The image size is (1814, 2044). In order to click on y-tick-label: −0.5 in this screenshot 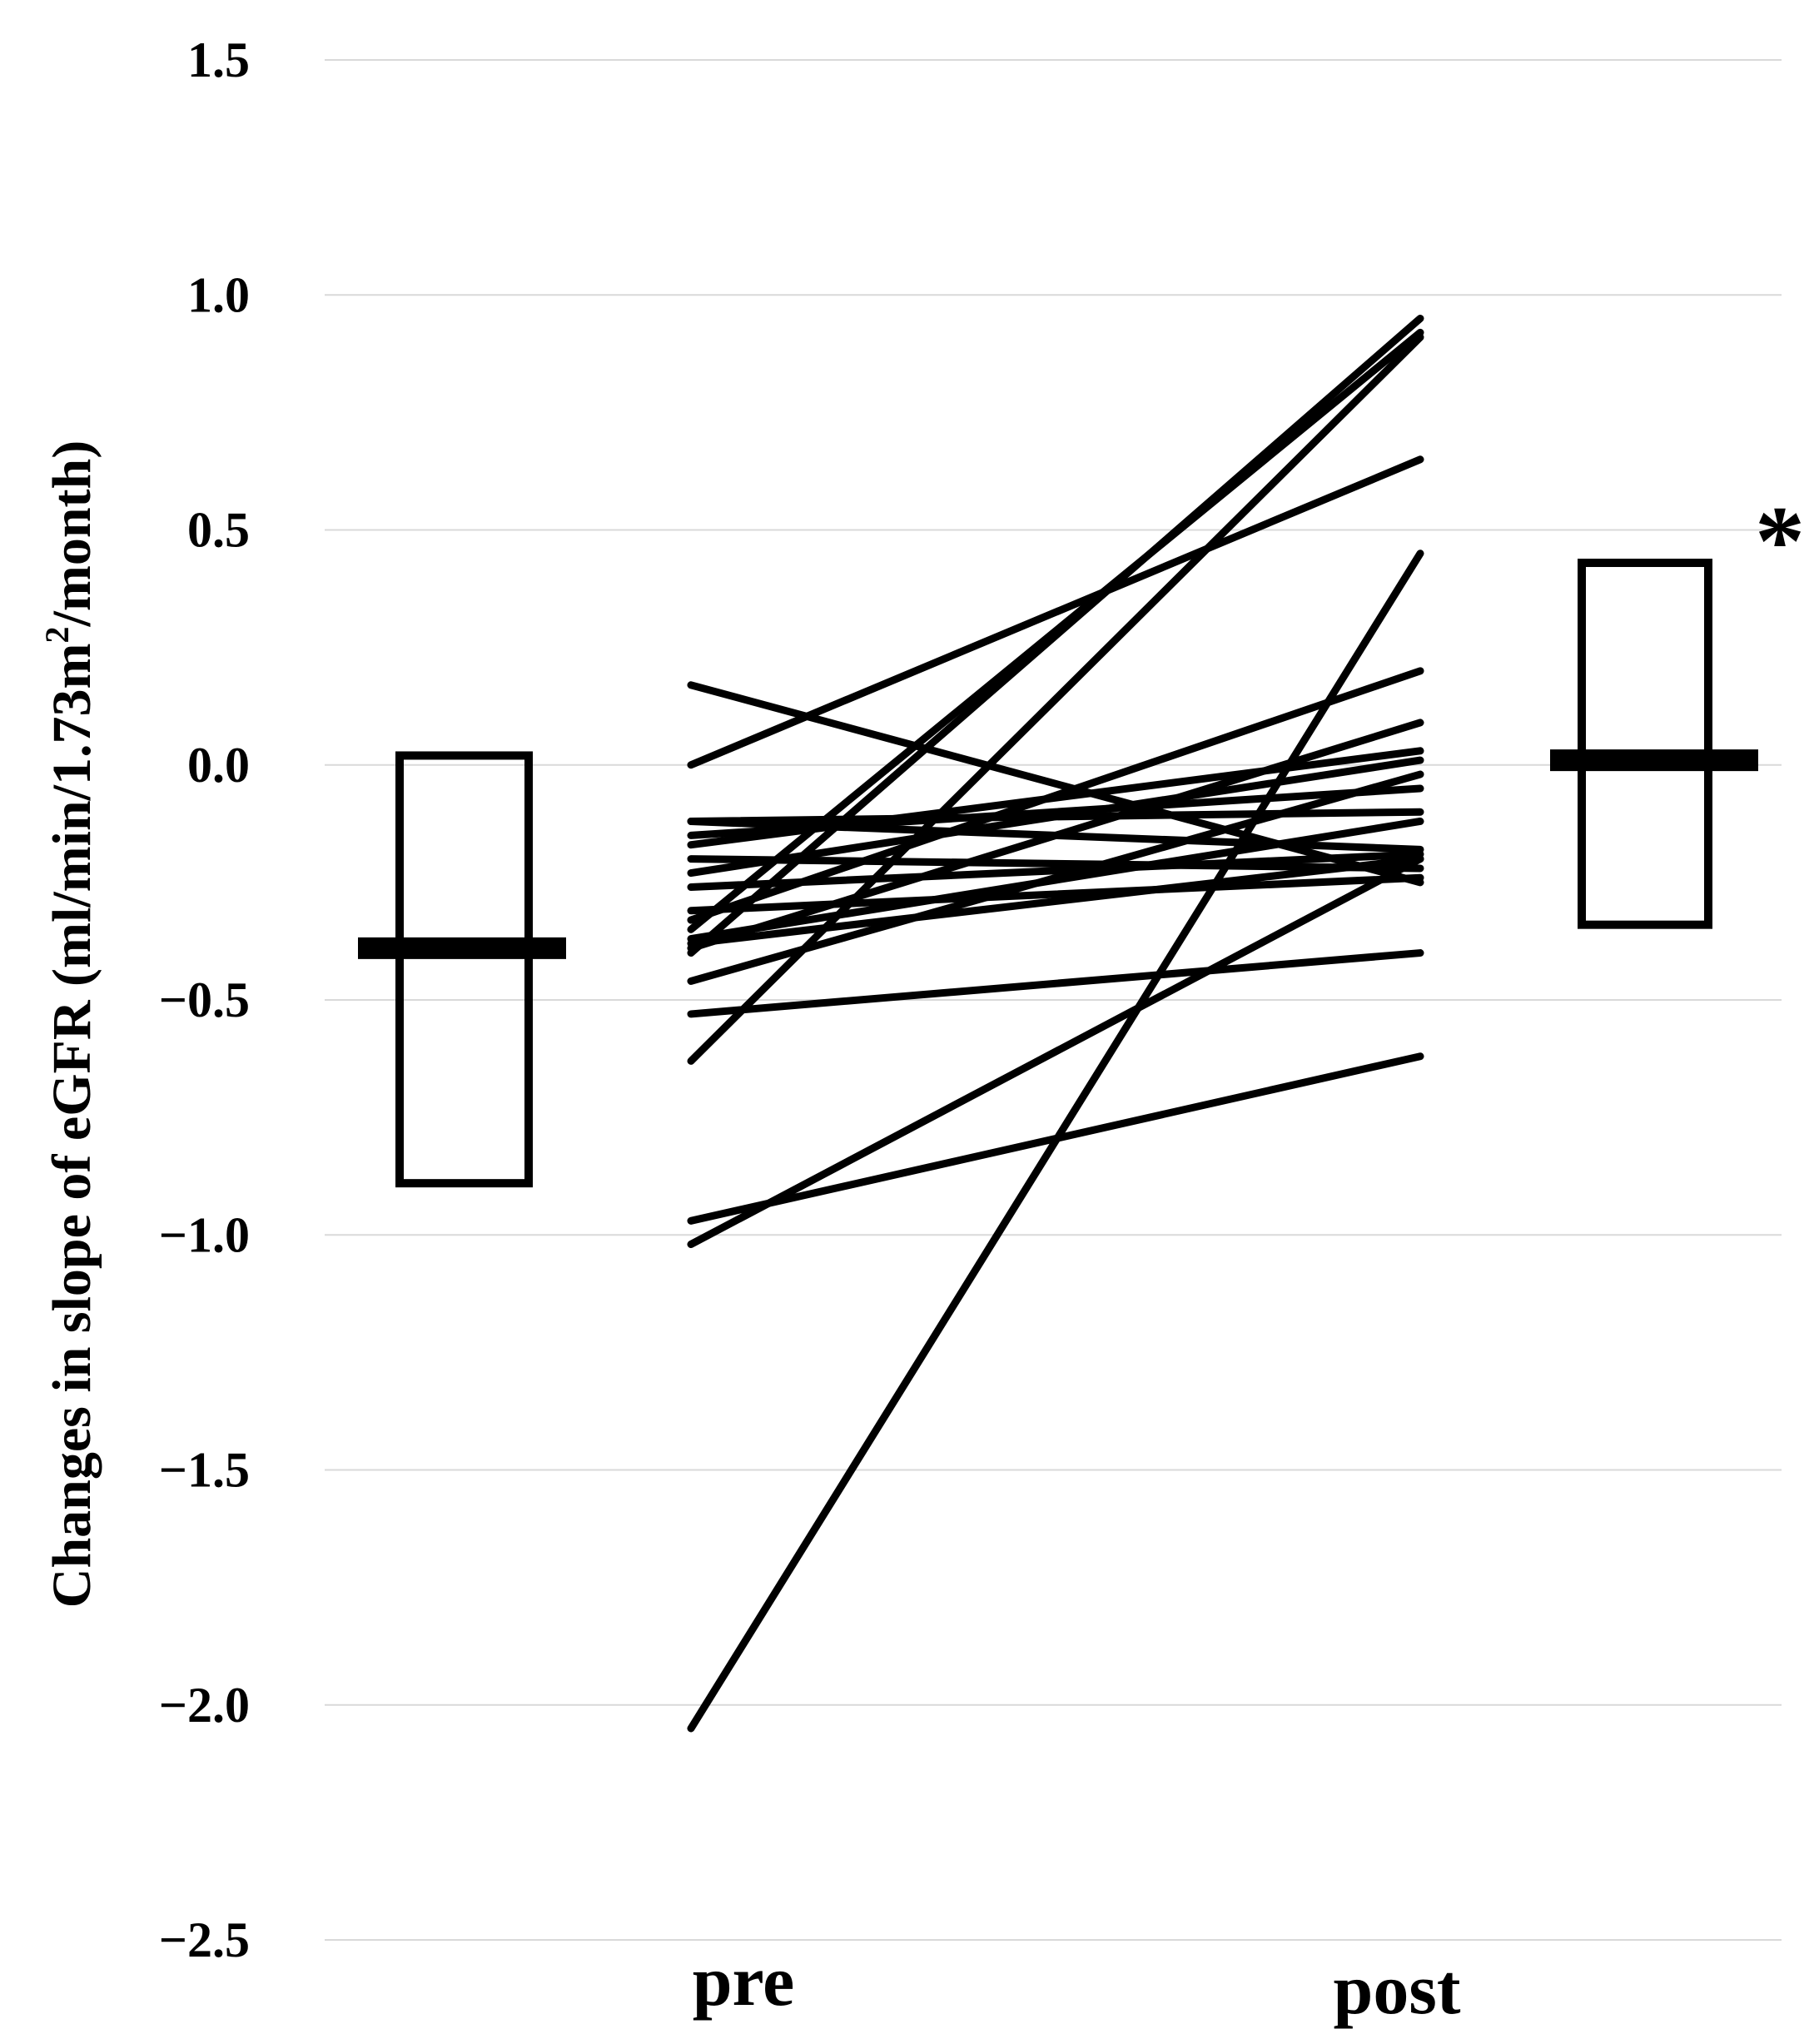, I will do `click(204, 1000)`.